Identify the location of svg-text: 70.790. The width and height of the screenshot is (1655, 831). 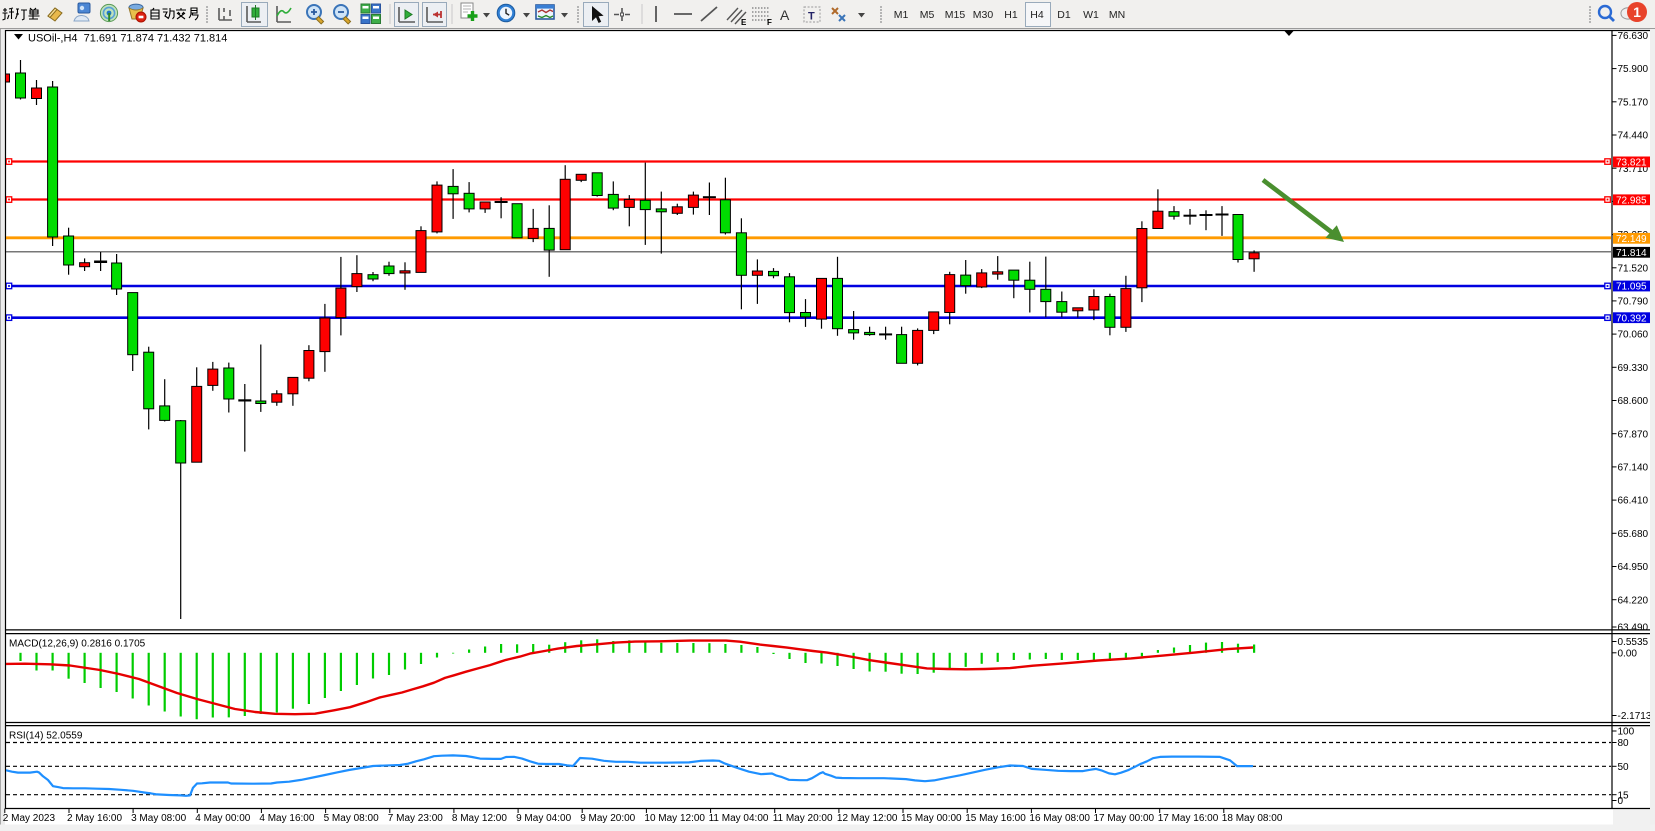
(1633, 302).